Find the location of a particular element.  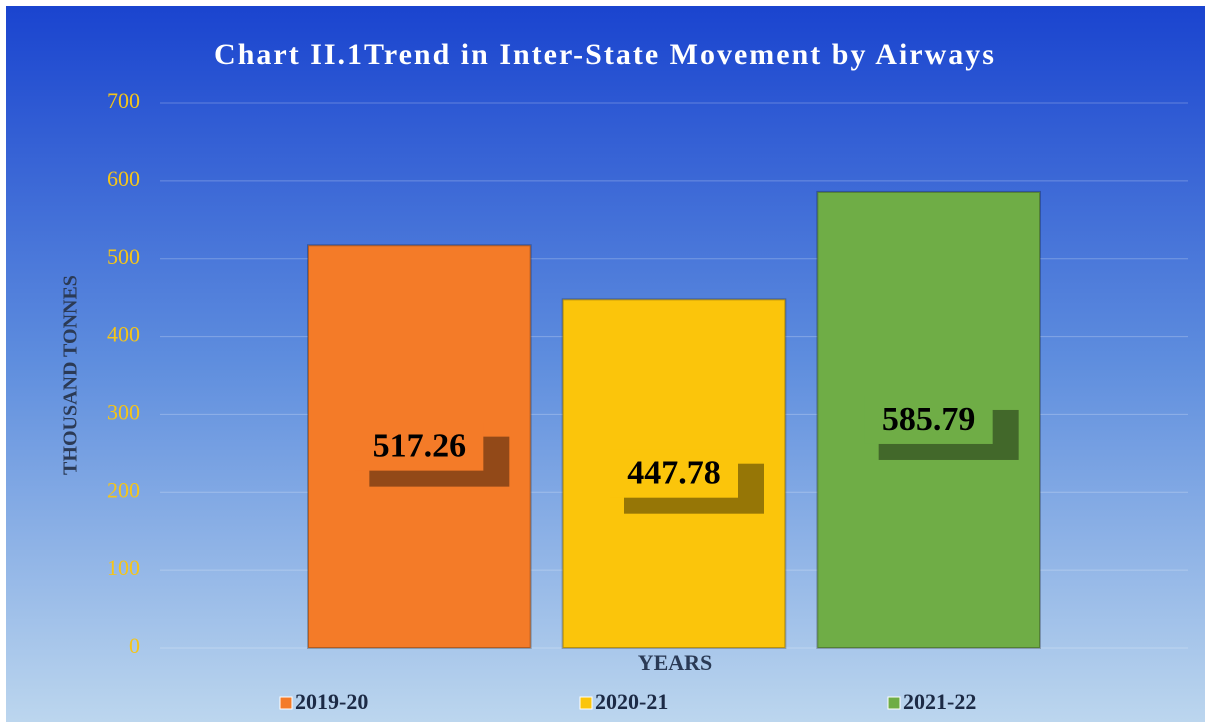

legend-label: 2021-22 is located at coordinates (939, 701).